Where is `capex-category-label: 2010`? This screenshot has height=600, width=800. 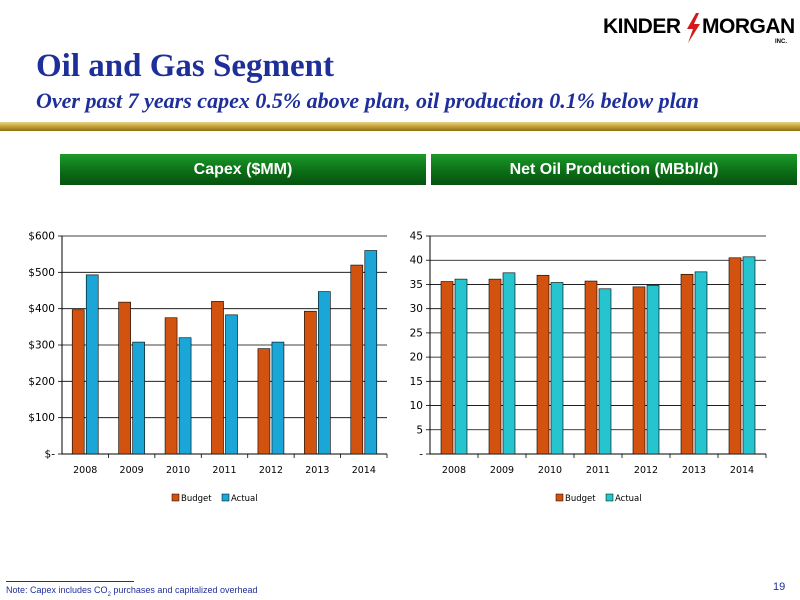 capex-category-label: 2010 is located at coordinates (178, 470).